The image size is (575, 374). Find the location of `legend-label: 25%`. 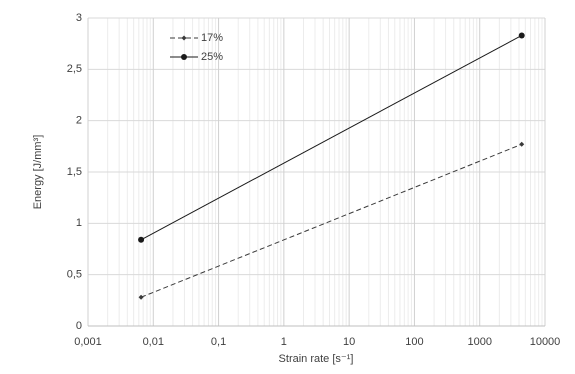

legend-label: 25% is located at coordinates (212, 57).